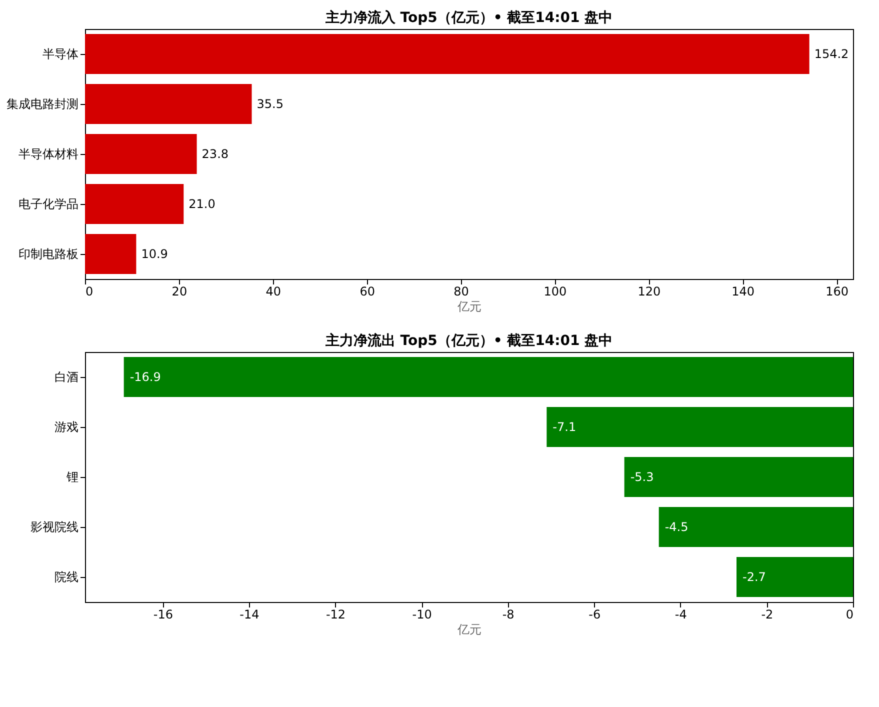  I want to click on data-label: -2.7, so click(754, 577).